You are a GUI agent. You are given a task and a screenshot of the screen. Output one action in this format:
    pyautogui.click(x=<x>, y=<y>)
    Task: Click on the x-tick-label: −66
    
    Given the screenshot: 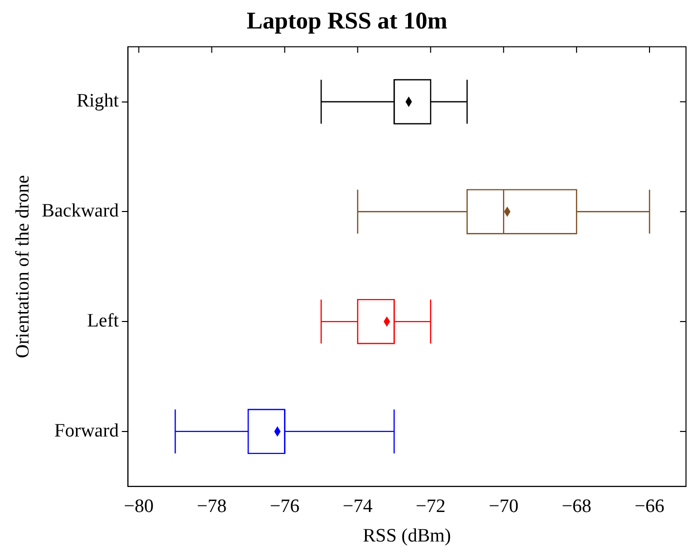 What is the action you would take?
    pyautogui.click(x=649, y=506)
    